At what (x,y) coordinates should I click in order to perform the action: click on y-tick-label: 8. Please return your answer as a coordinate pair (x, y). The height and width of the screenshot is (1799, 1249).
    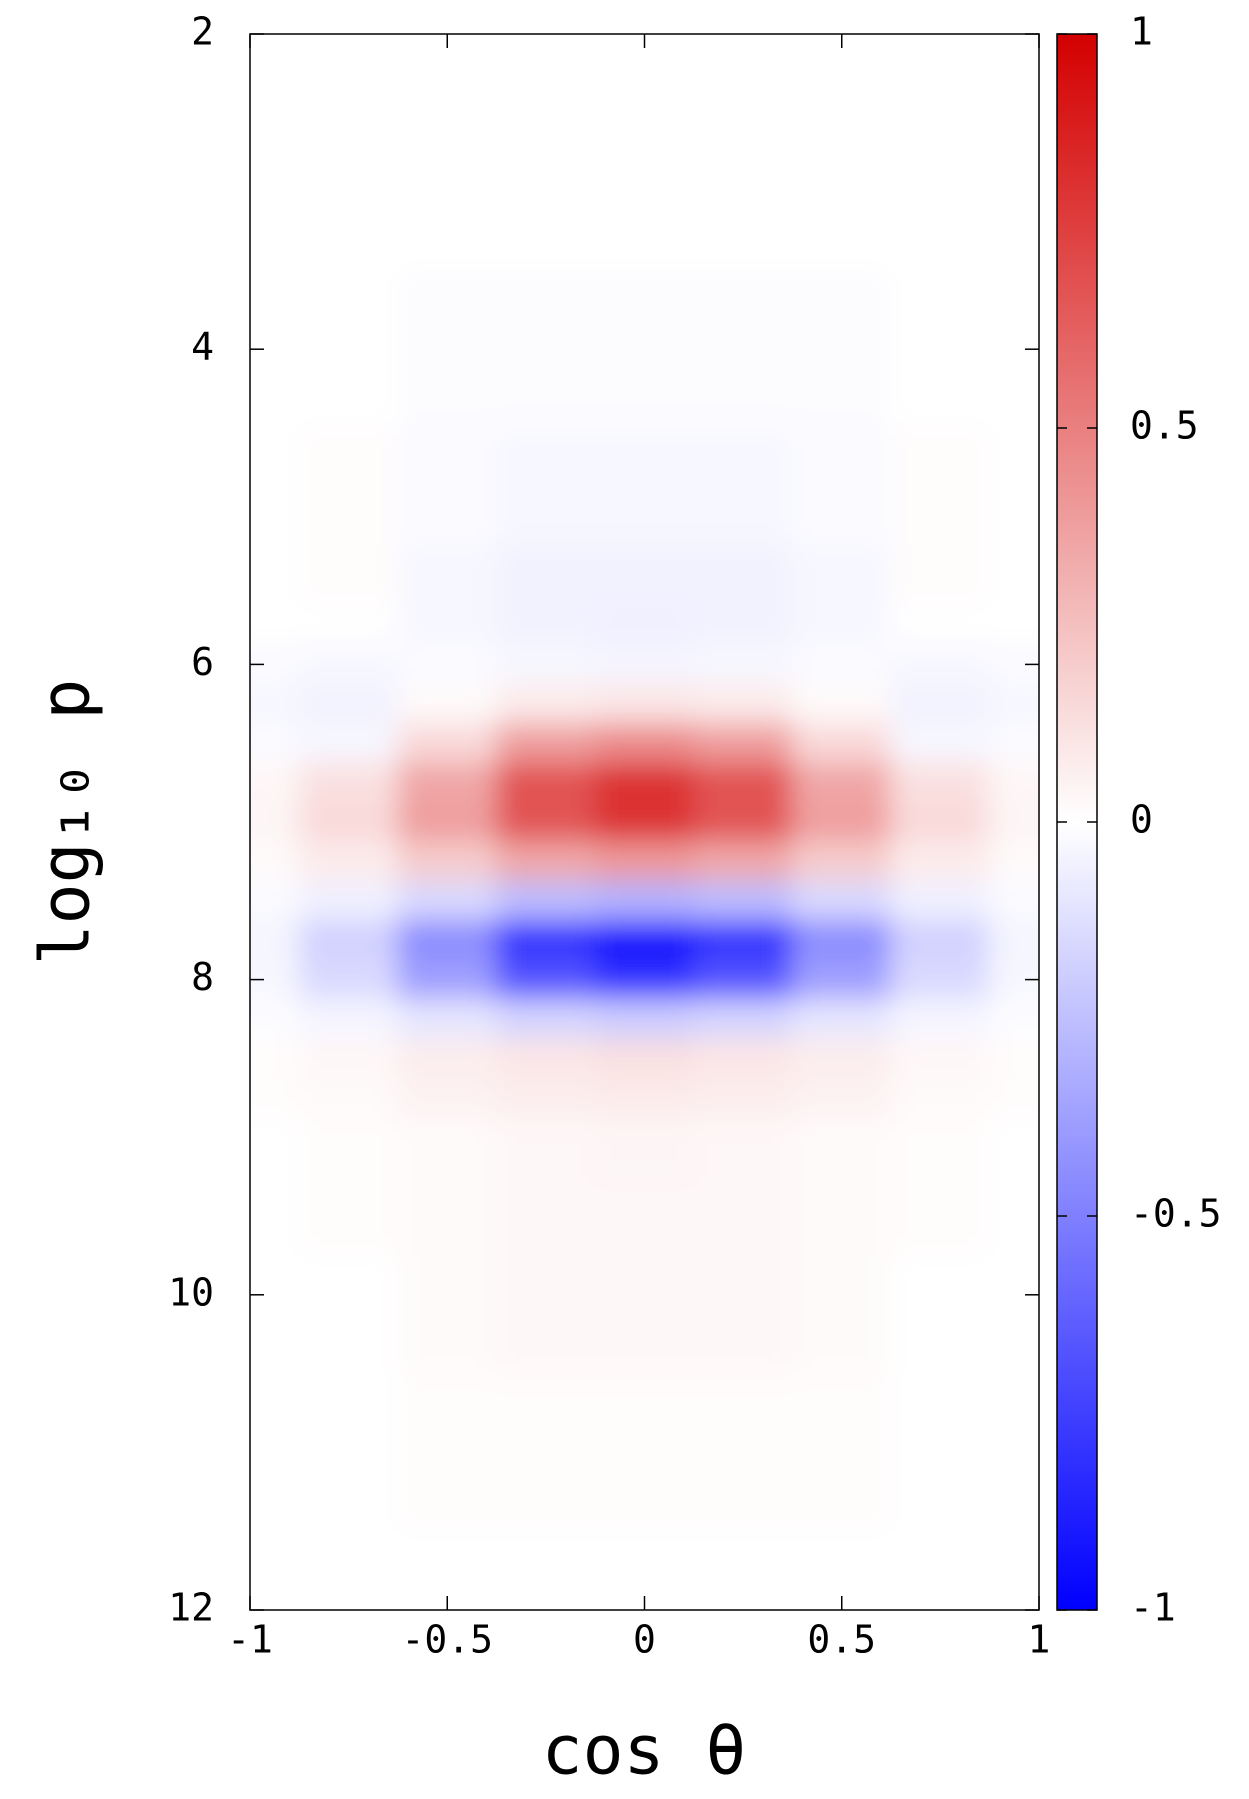
    Looking at the image, I should click on (202, 977).